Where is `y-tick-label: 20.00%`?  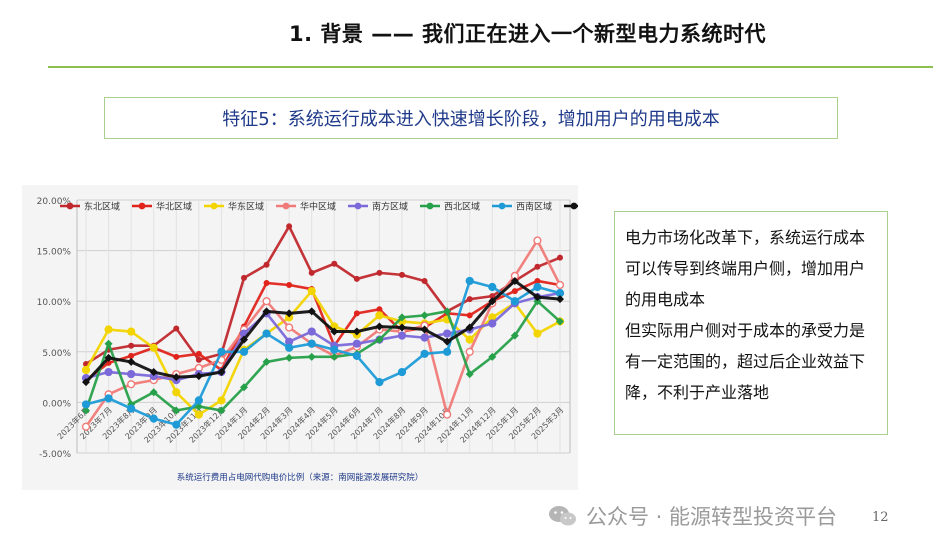
y-tick-label: 20.00% is located at coordinates (54, 202).